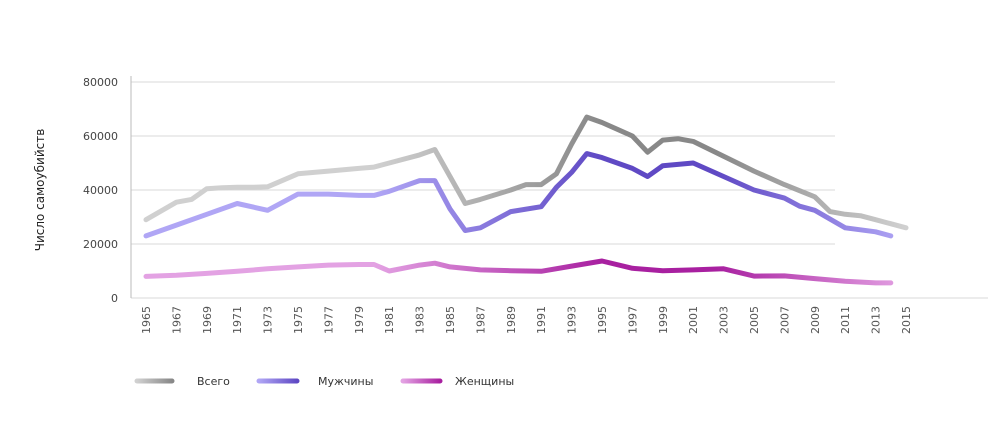 The height and width of the screenshot is (444, 1000). What do you see at coordinates (484, 381) in the screenshot?
I see `legend-label-3: Женщины` at bounding box center [484, 381].